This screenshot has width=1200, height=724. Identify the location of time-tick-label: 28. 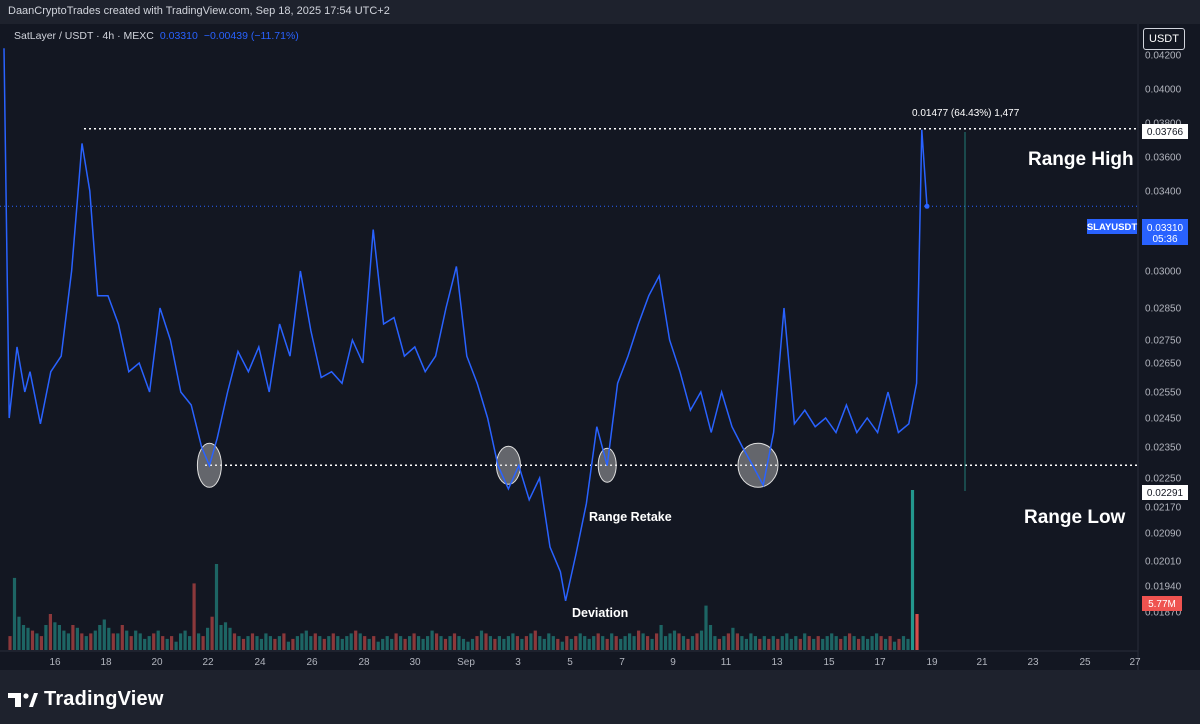
(364, 662).